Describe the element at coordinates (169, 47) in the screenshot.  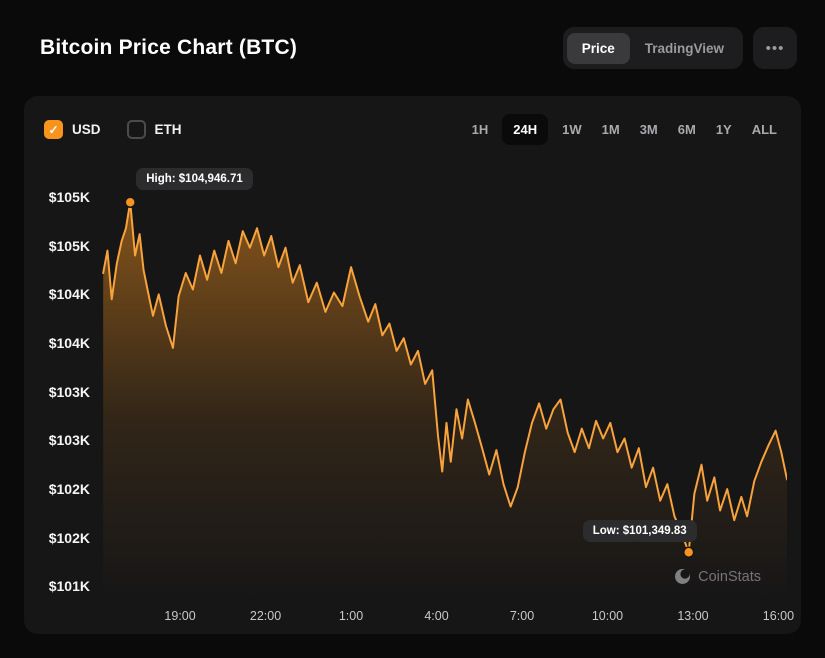
I see `page-title: Bitcoin Price Chart (BTC)` at that location.